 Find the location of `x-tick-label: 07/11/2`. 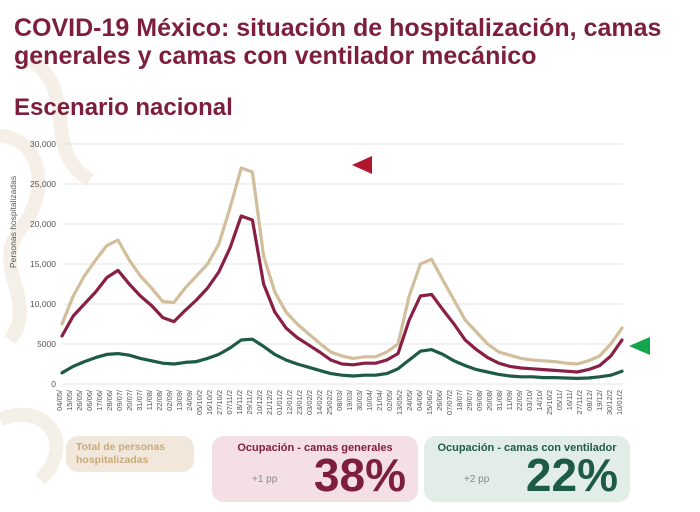

x-tick-label: 07/11/2 is located at coordinates (229, 402).